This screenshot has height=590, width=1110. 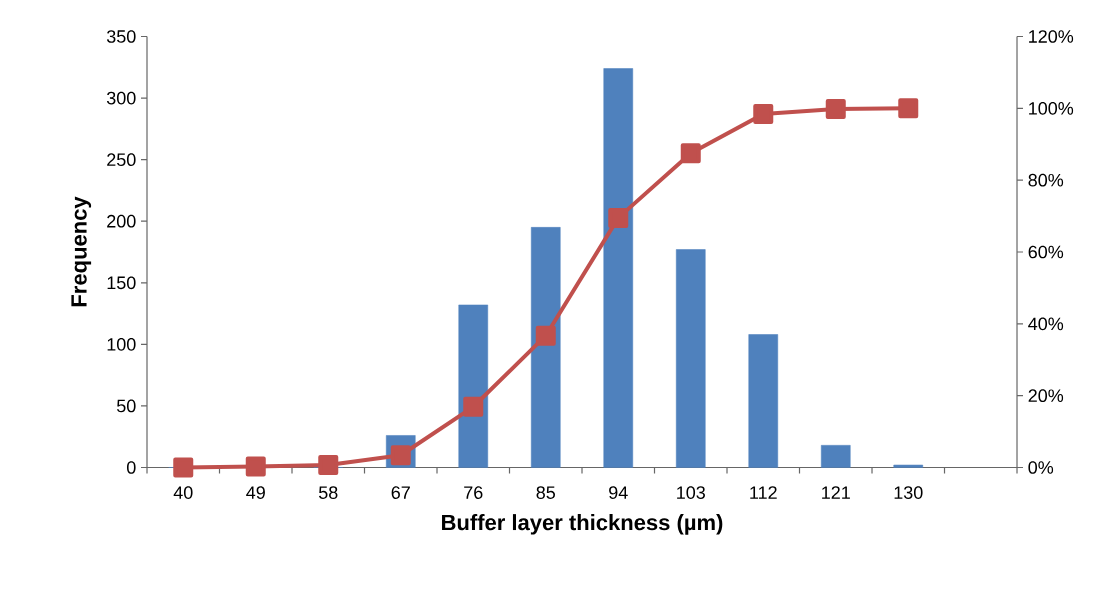 What do you see at coordinates (1051, 36) in the screenshot?
I see `y2-tick-label: 120%` at bounding box center [1051, 36].